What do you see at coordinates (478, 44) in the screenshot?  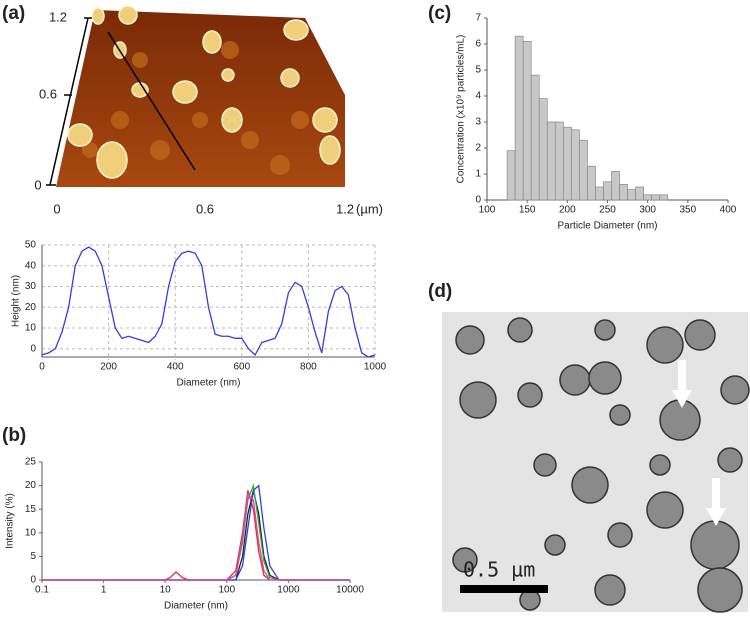 I see `y-tick-label: 6` at bounding box center [478, 44].